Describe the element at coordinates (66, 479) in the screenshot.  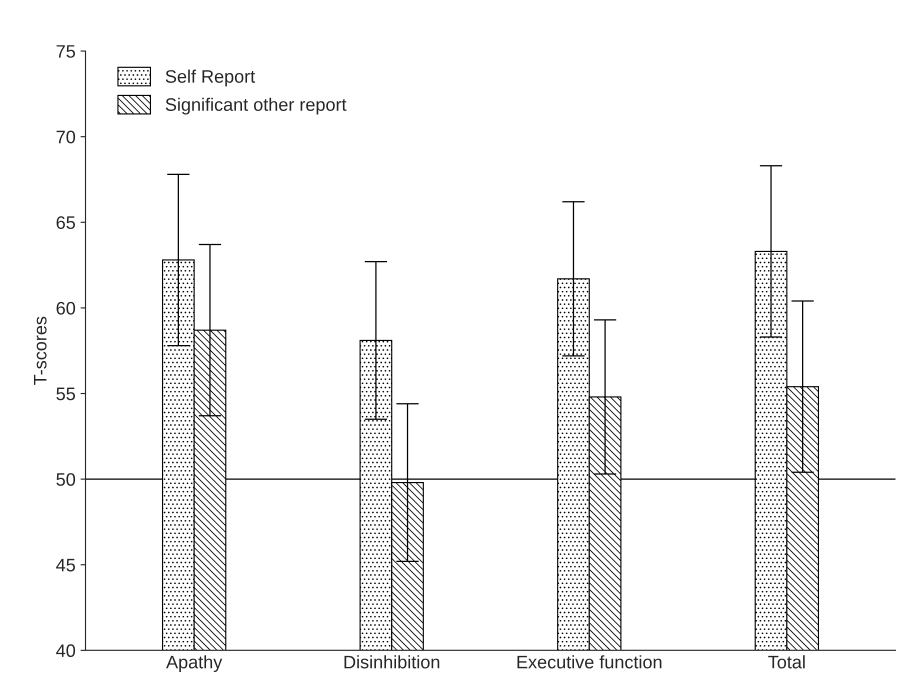
I see `y-tick-label: 50` at that location.